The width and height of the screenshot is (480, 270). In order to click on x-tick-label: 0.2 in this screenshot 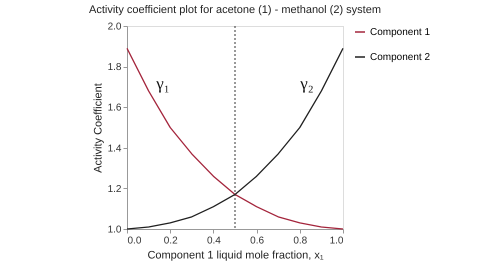, I will do `click(171, 241)`.